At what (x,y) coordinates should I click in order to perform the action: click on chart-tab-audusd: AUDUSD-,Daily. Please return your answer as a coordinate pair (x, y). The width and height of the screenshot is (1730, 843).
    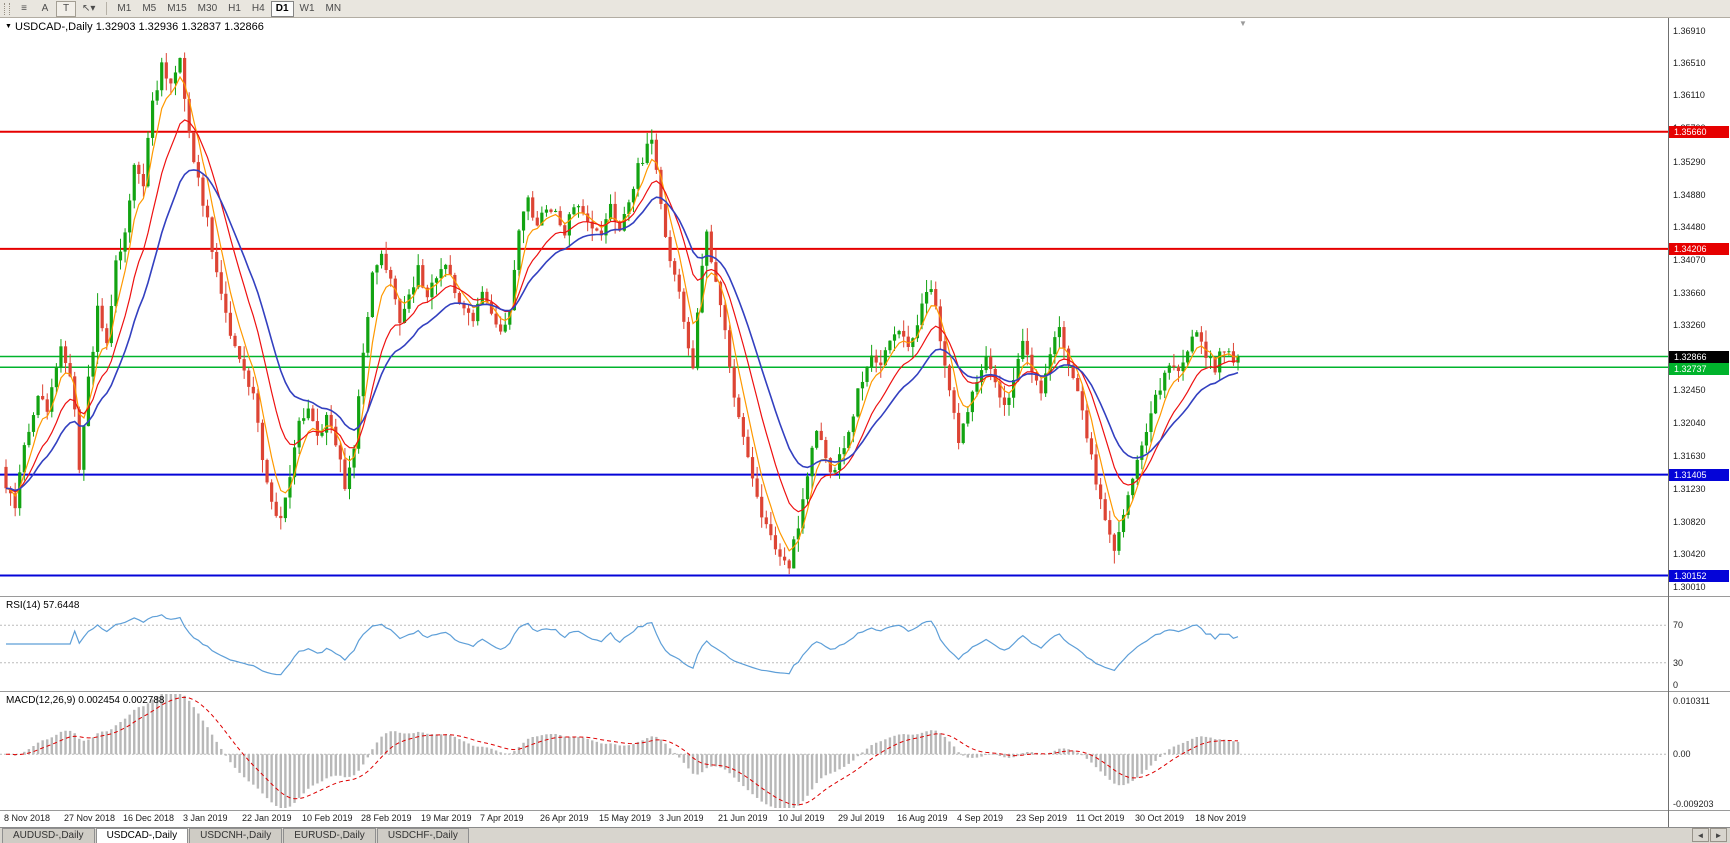
    Looking at the image, I should click on (48, 835).